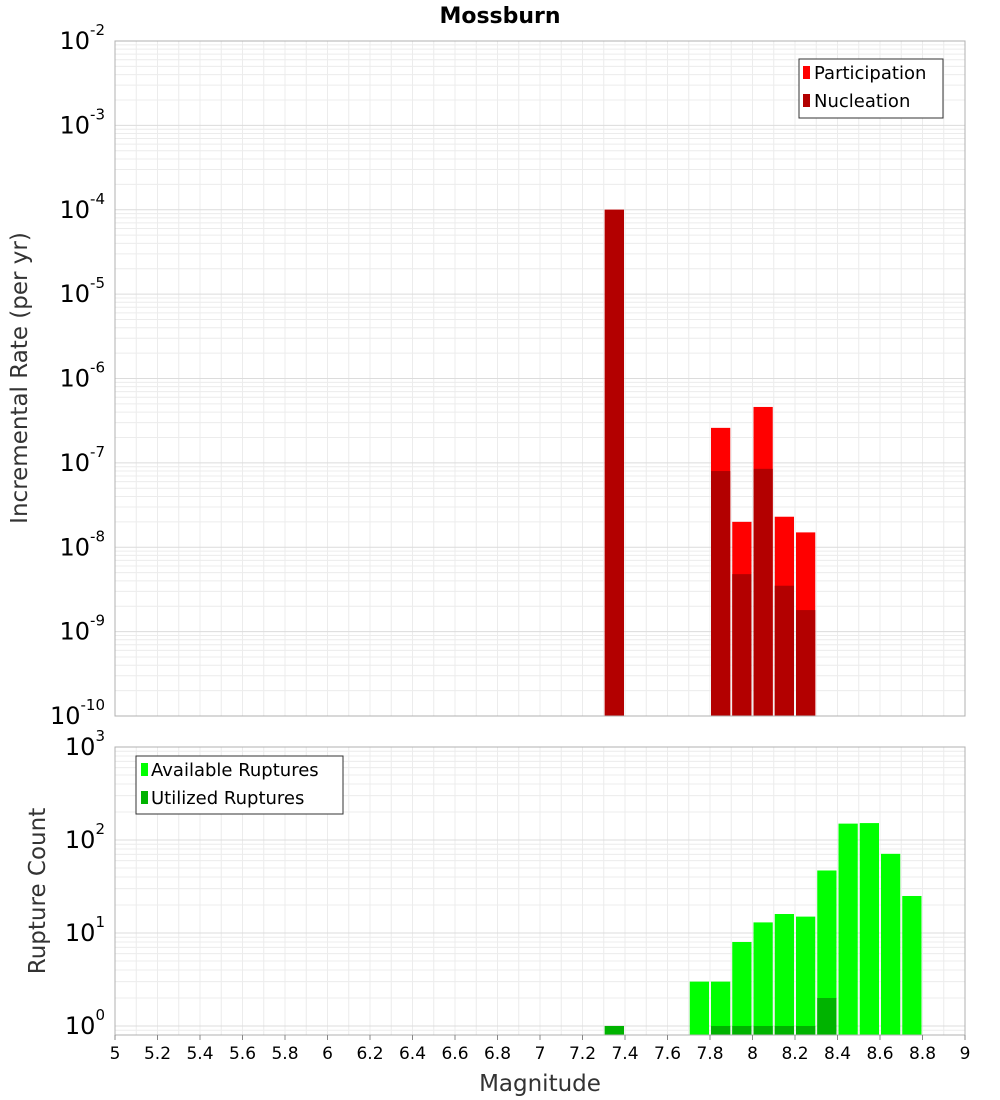  I want to click on legend-label-participation: Participation, so click(870, 73).